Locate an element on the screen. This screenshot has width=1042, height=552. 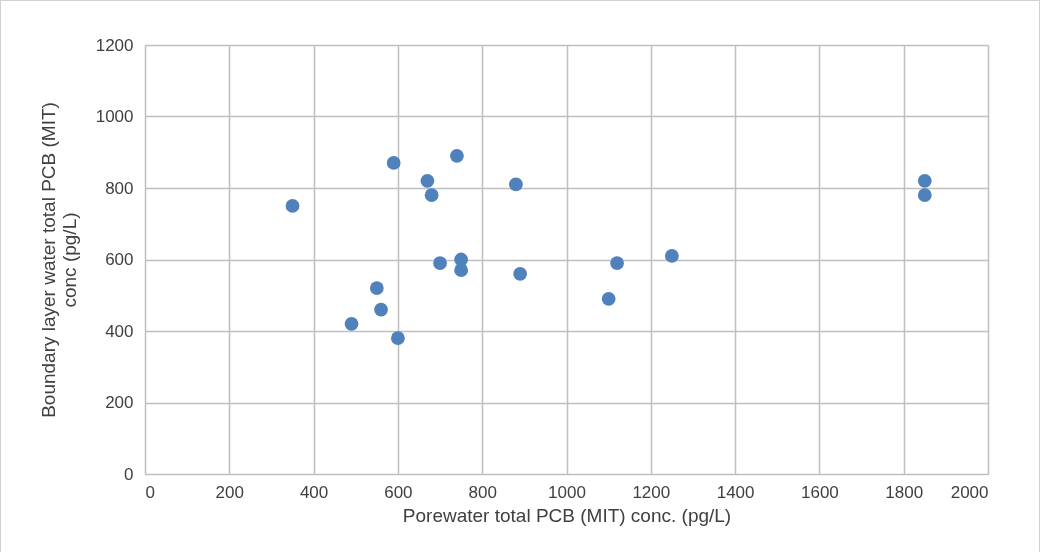
x-tick-label: 1400 is located at coordinates (735, 492).